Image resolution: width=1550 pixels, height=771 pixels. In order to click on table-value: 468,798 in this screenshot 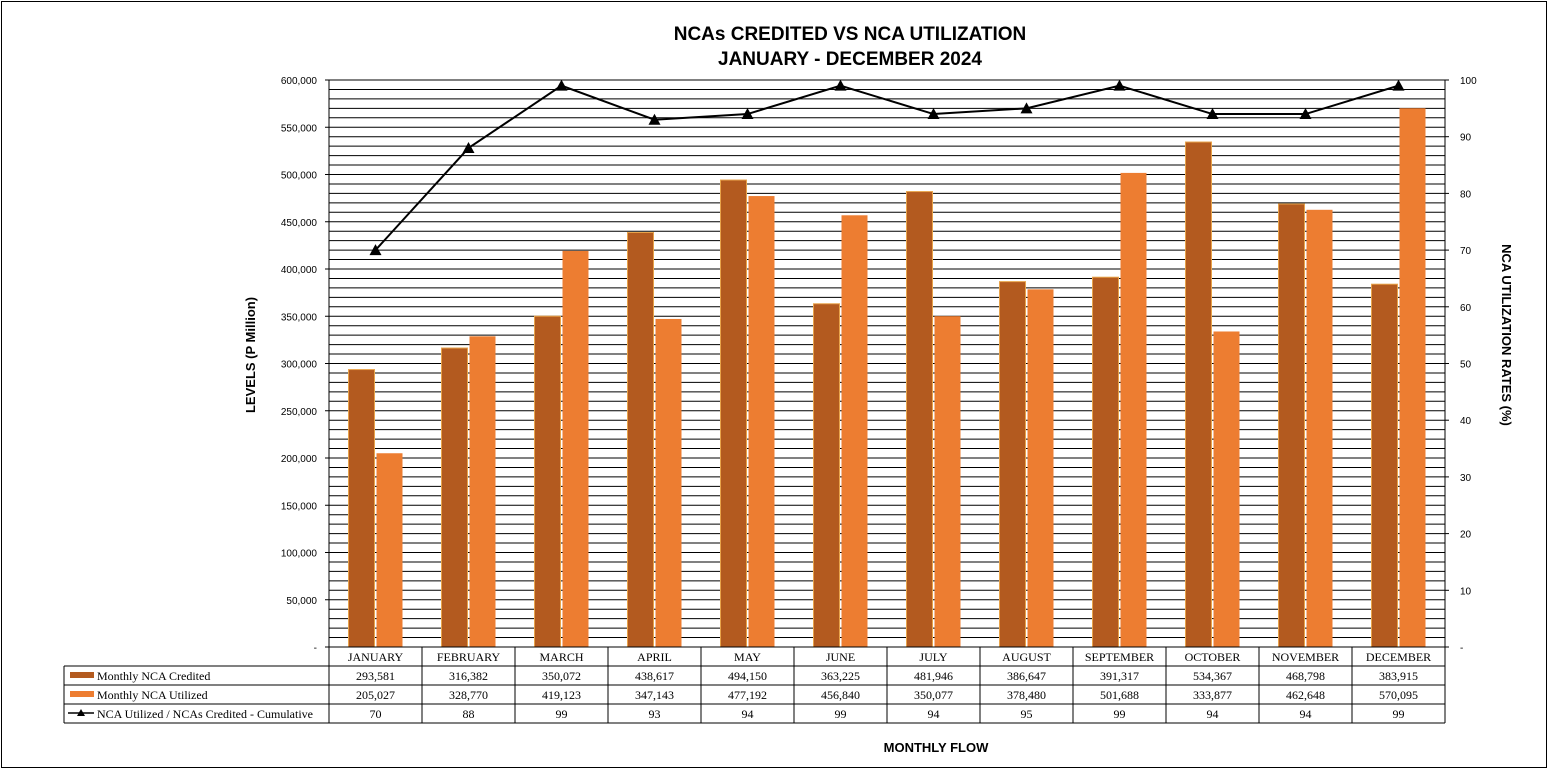, I will do `click(1305, 676)`.